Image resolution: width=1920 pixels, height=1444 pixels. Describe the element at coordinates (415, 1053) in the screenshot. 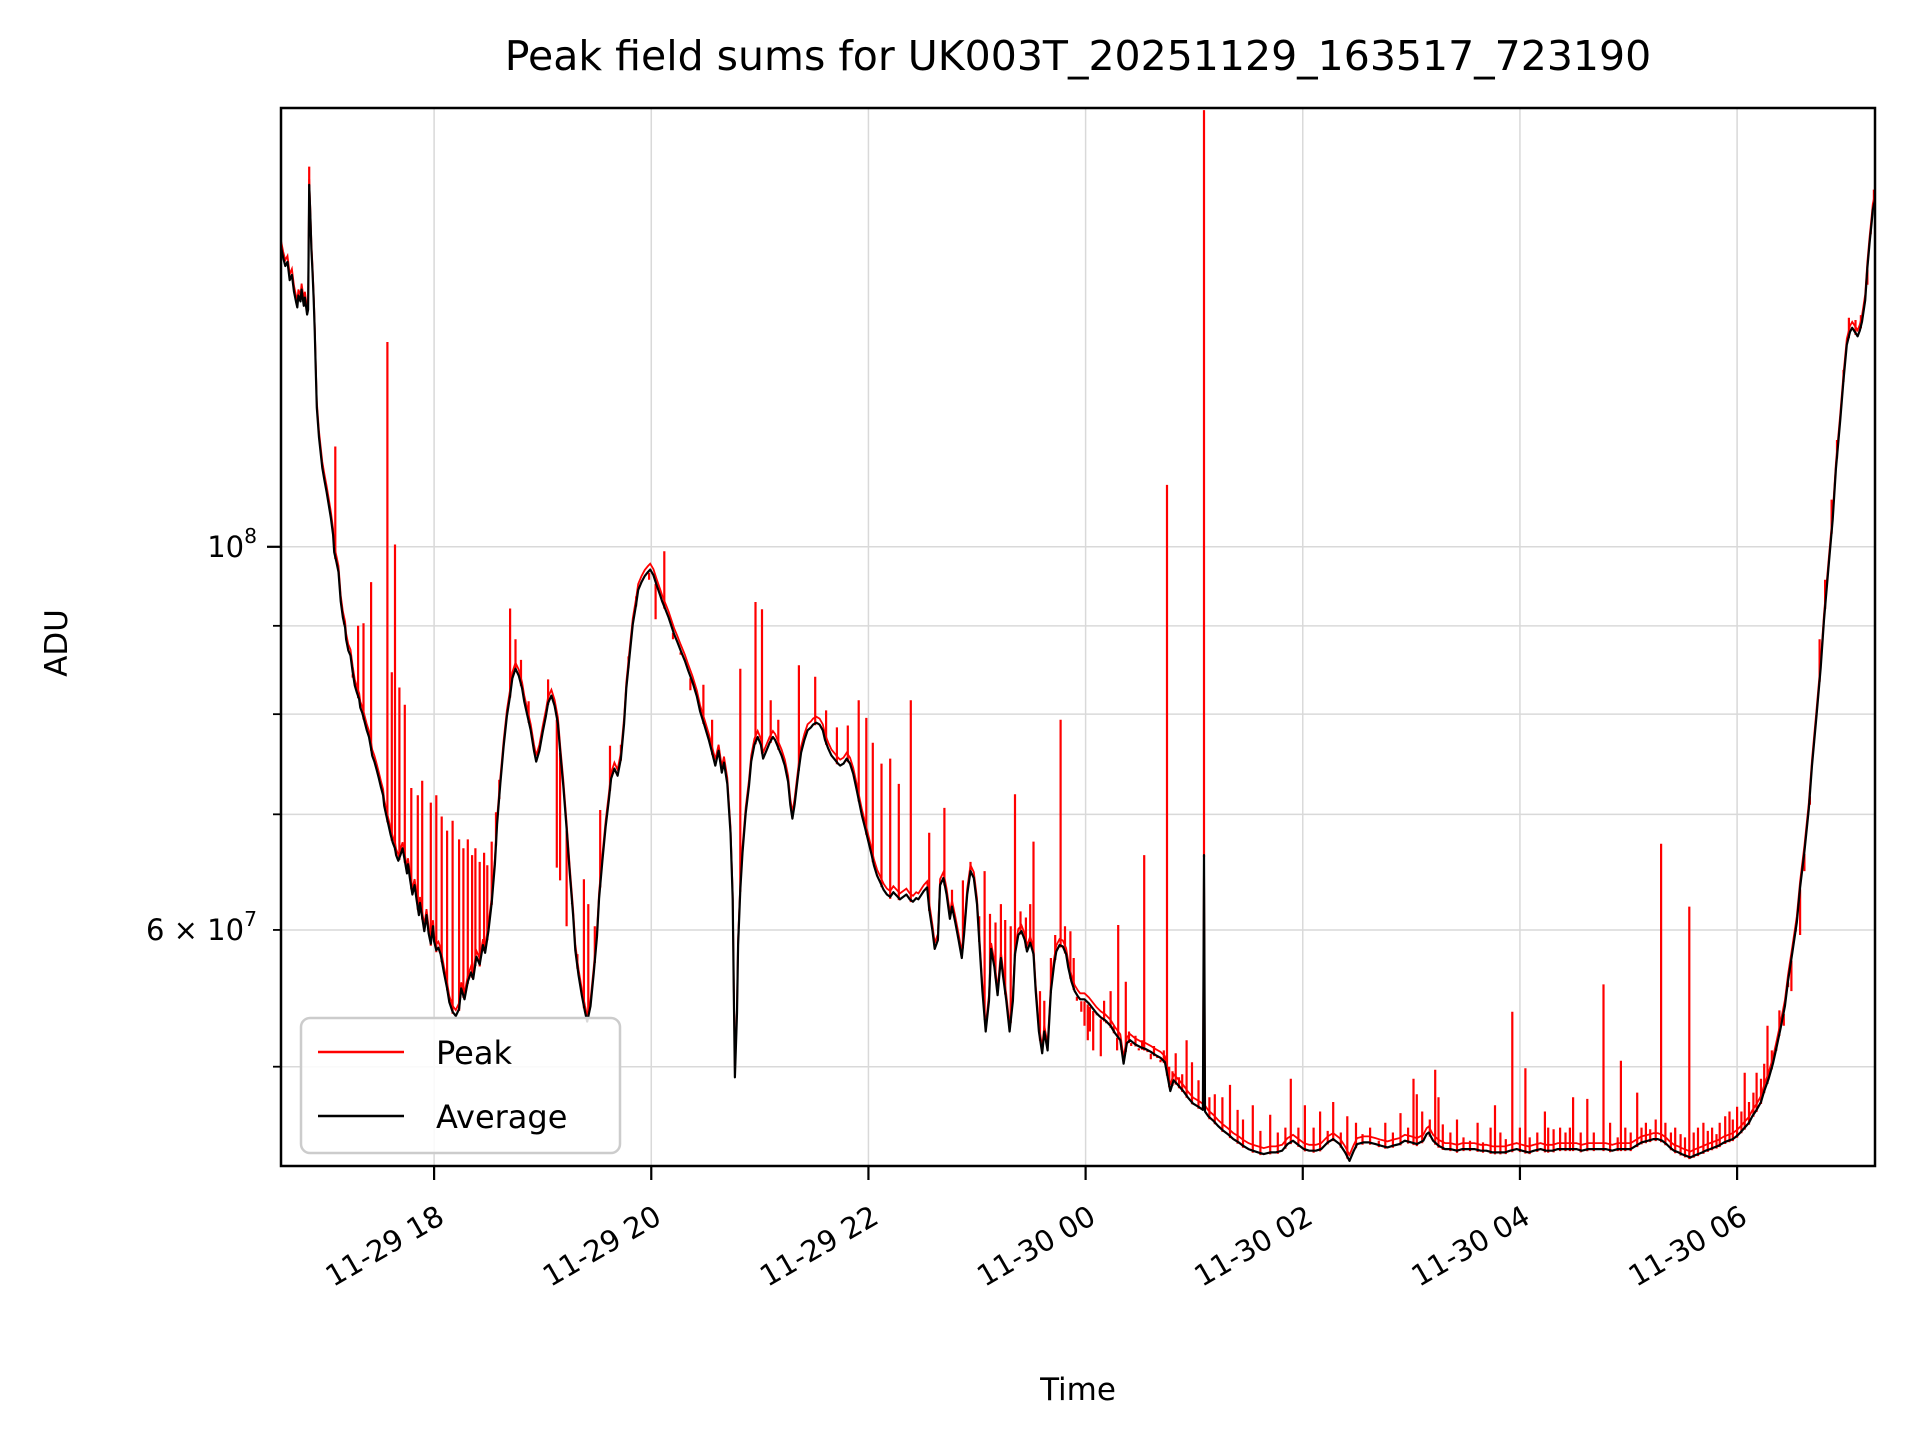

I see `legend-item-peak: Peak` at that location.